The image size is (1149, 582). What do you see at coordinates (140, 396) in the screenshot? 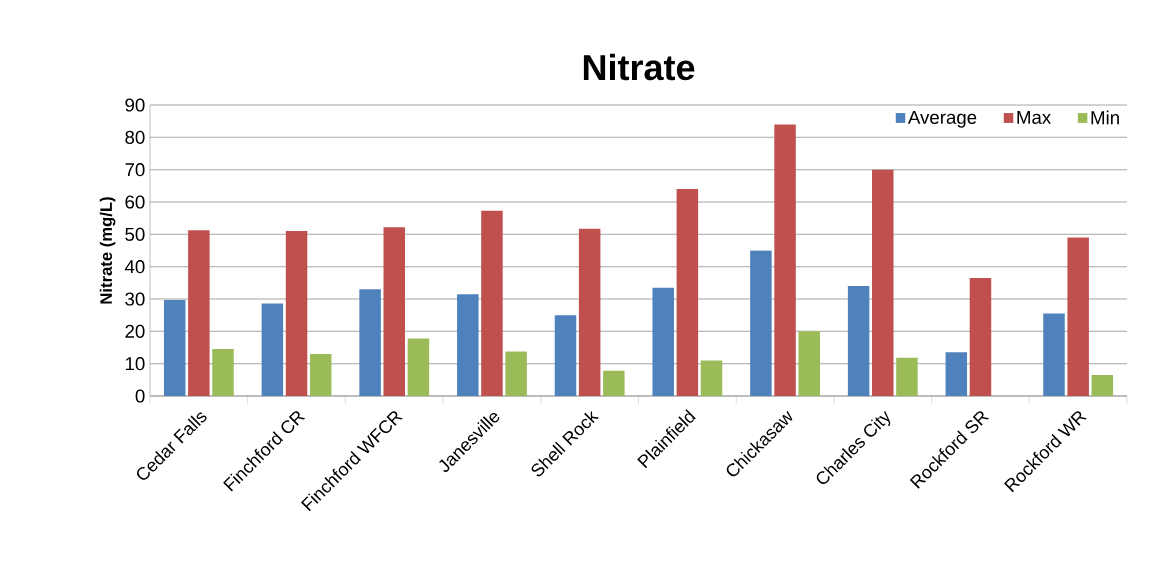
I see `y-tick-label: 0` at bounding box center [140, 396].